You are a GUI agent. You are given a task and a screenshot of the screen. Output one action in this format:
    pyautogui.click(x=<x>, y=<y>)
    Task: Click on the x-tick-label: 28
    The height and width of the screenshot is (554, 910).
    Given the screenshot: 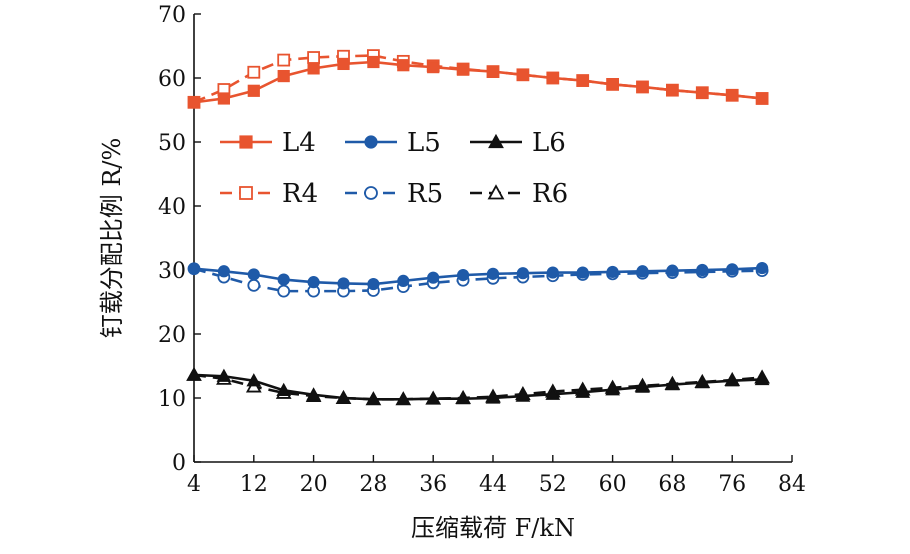 What is the action you would take?
    pyautogui.click(x=373, y=484)
    